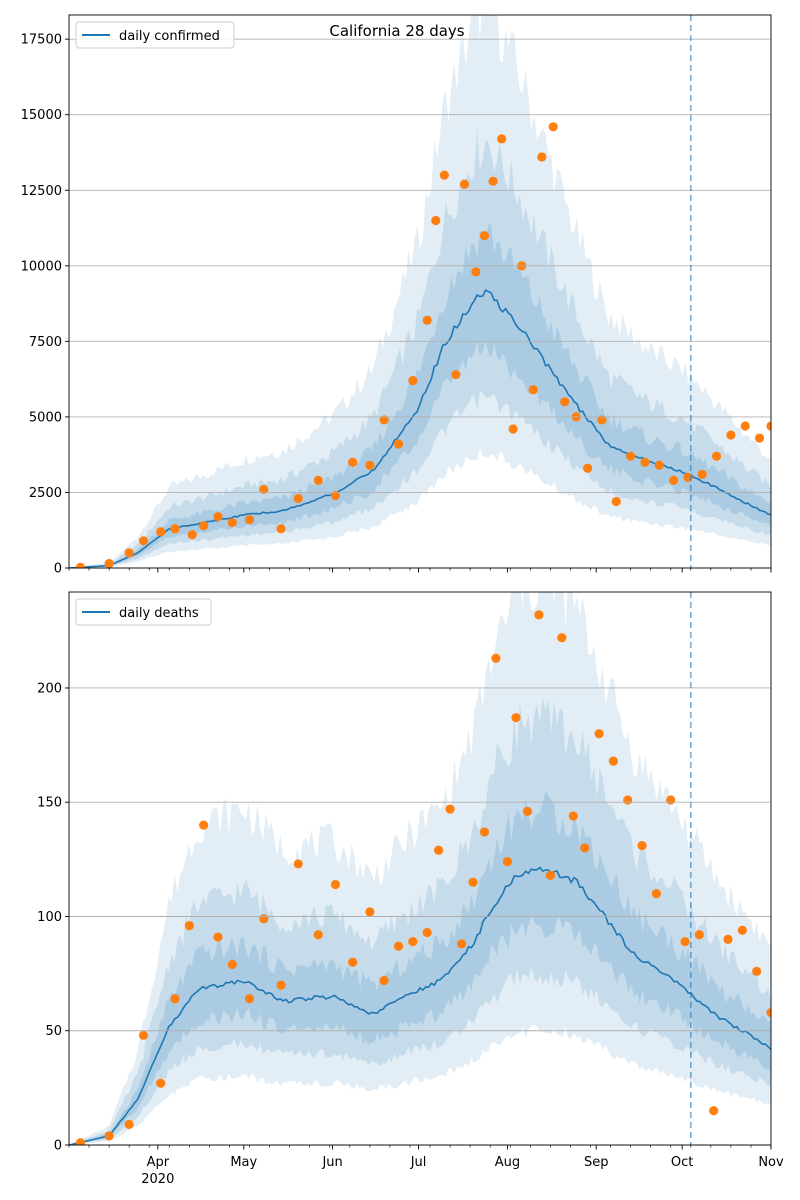 The height and width of the screenshot is (1200, 800). Describe the element at coordinates (41, 40) in the screenshot. I see `y-tick-label: 17500` at that location.